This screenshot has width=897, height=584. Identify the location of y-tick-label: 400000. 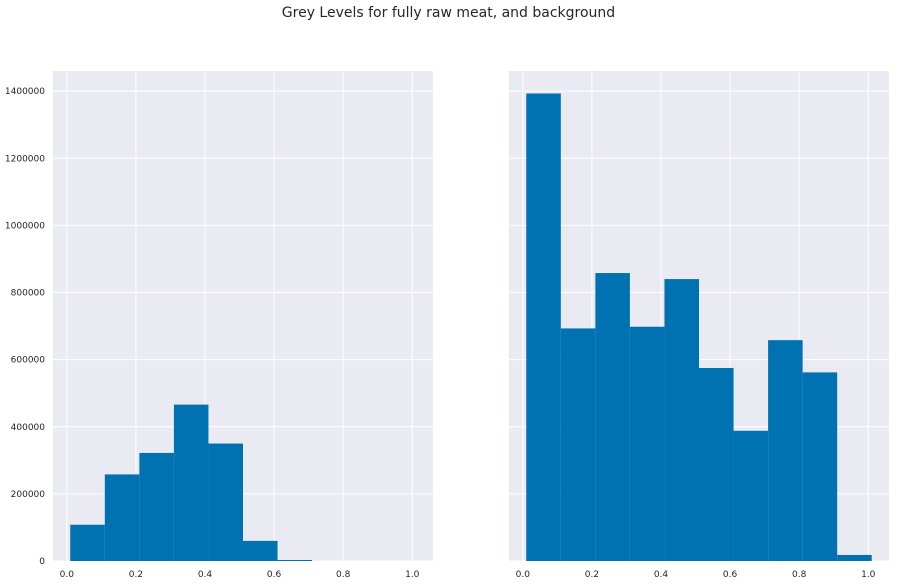
(28, 428).